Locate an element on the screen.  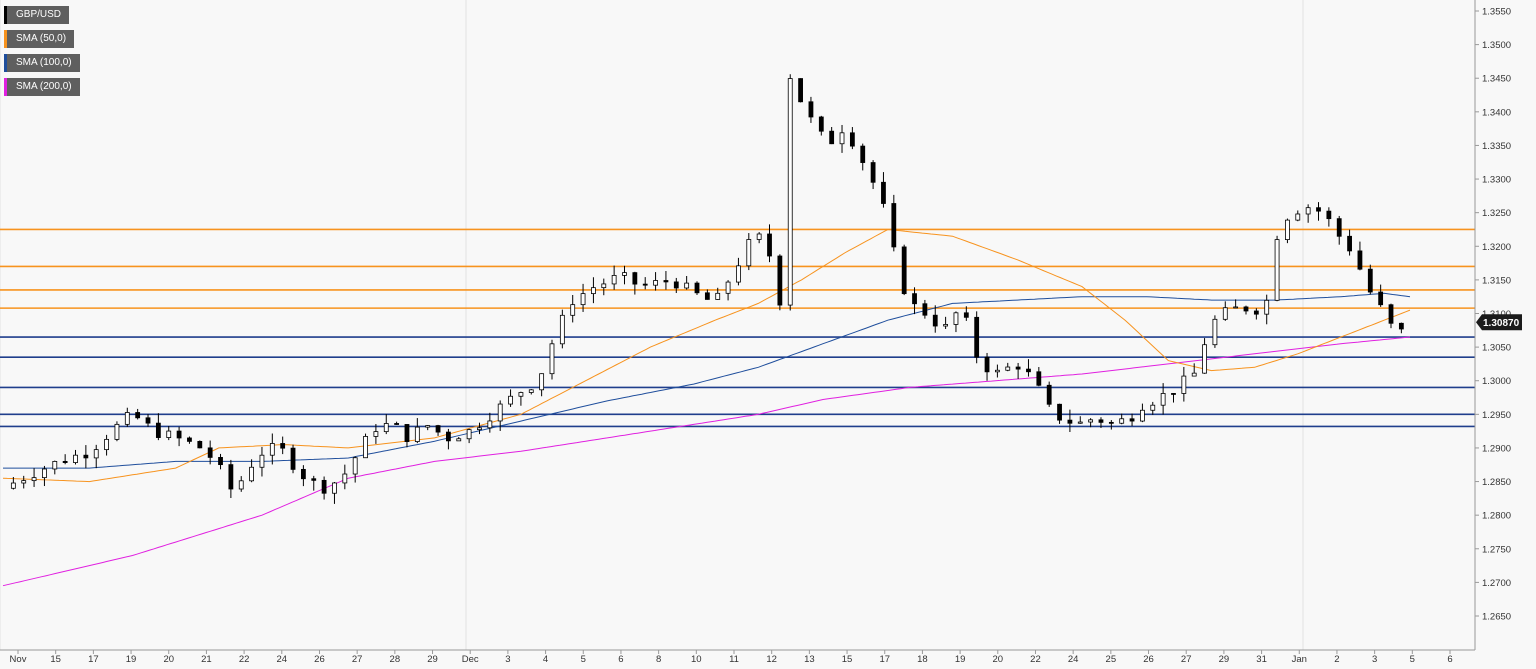
x-tick-label: 6 is located at coordinates (1449, 659).